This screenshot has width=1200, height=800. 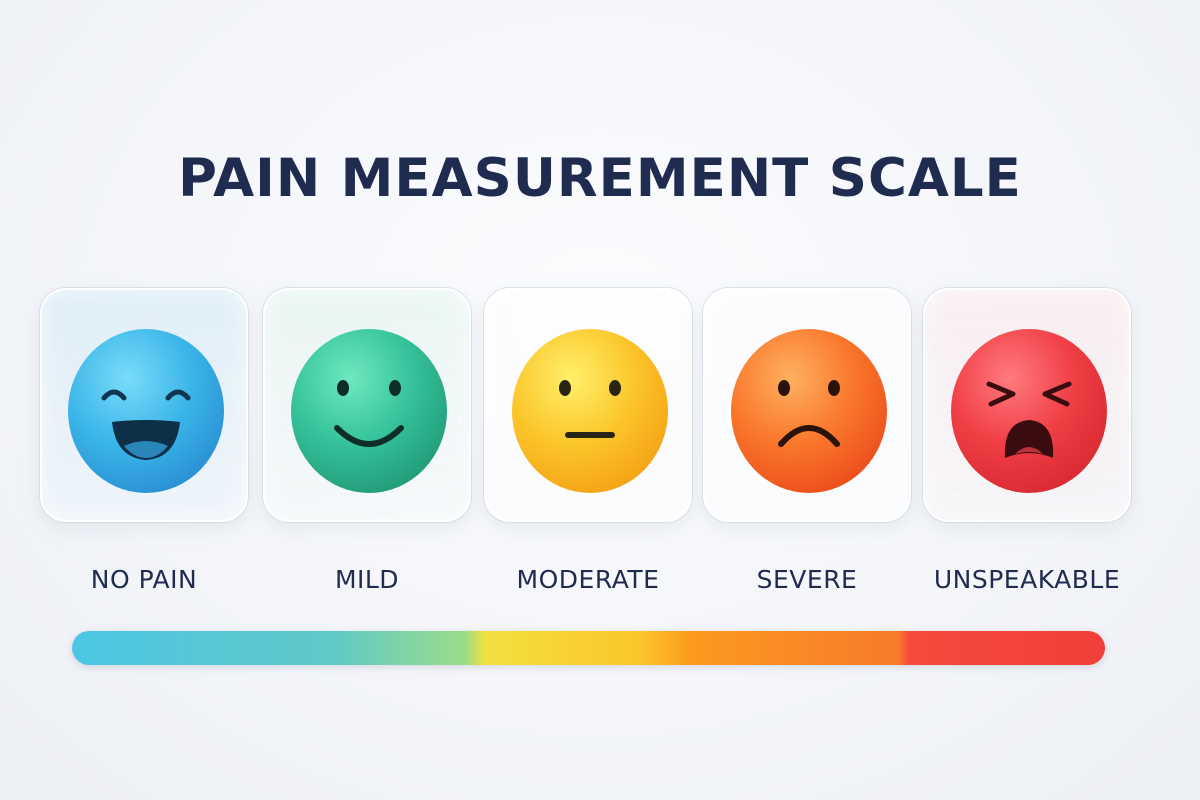 I want to click on pain-gradient-bar-fill, so click(x=588, y=648).